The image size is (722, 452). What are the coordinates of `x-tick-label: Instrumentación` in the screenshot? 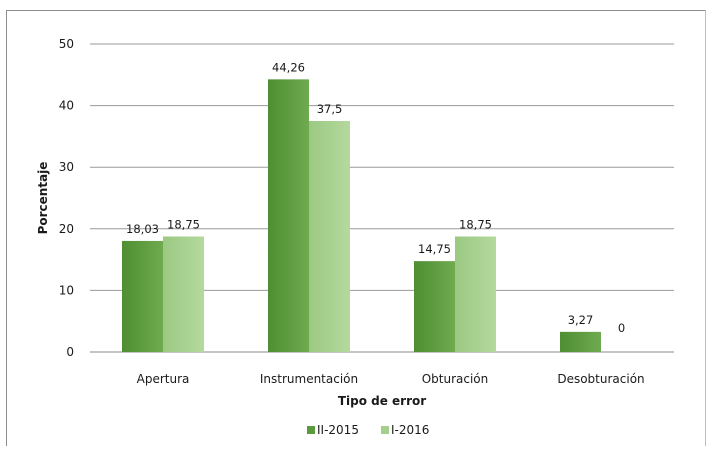 It's located at (309, 379).